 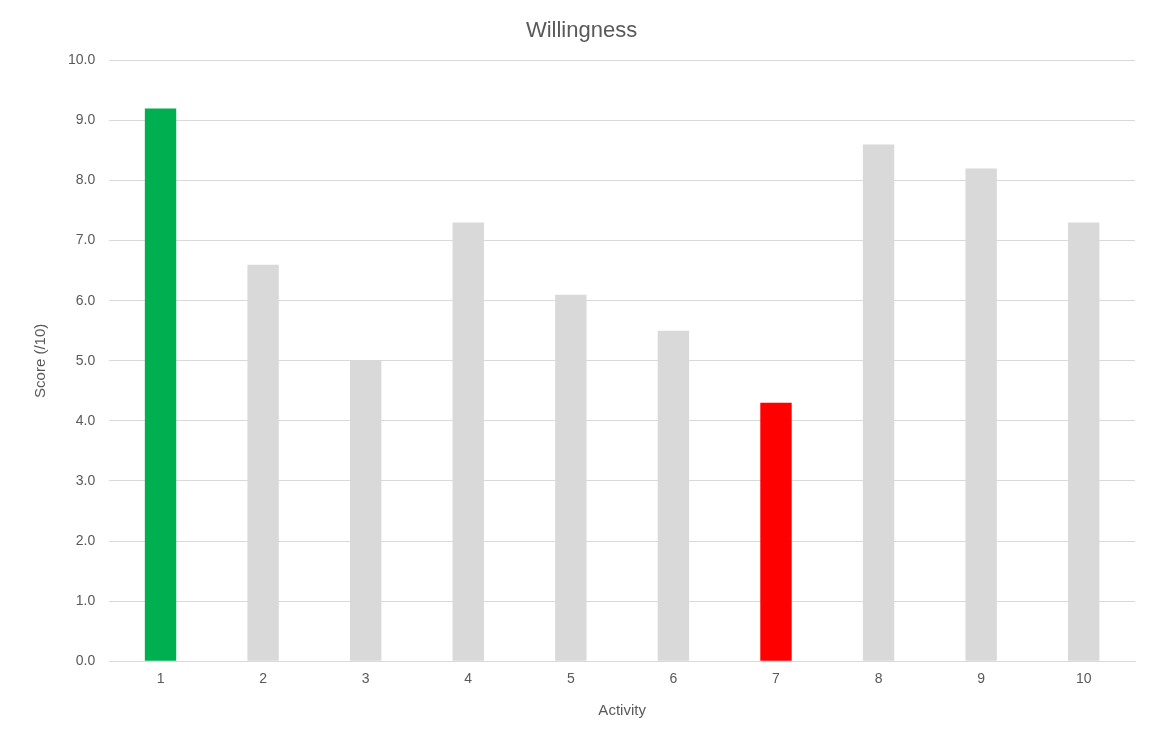 What do you see at coordinates (40, 360) in the screenshot?
I see `y-axis-title: Score (/10)` at bounding box center [40, 360].